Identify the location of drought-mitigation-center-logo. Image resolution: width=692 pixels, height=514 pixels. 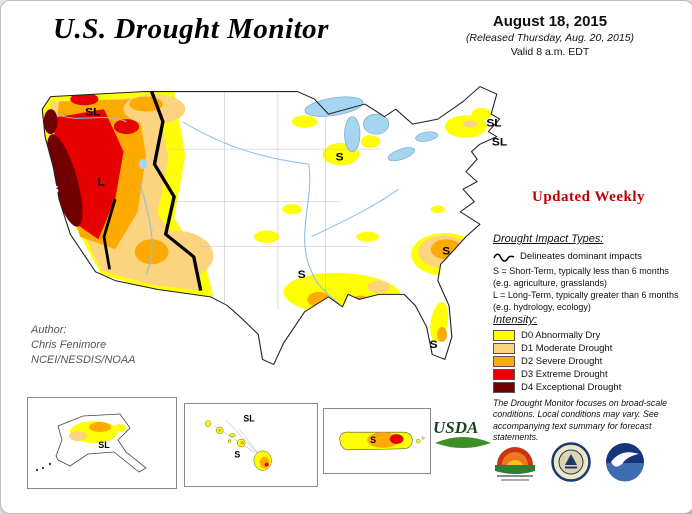
(515, 464).